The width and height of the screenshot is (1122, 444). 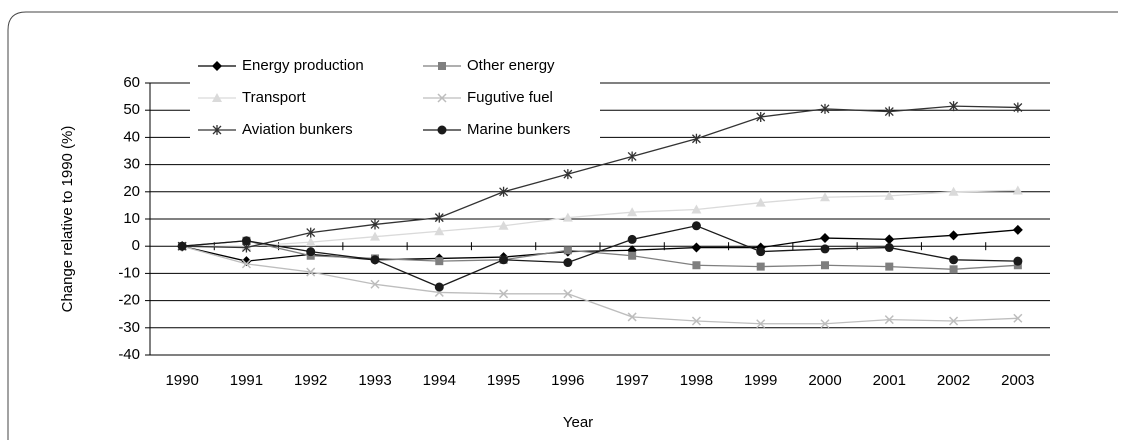 What do you see at coordinates (131, 218) in the screenshot?
I see `y-tick-label: 10` at bounding box center [131, 218].